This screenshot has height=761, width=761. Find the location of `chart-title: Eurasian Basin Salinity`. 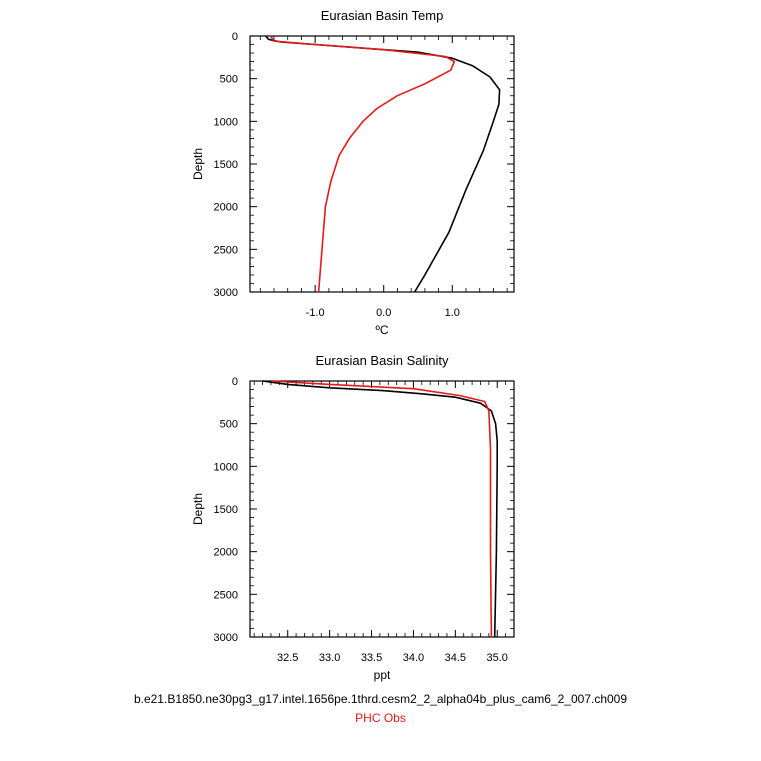

chart-title: Eurasian Basin Salinity is located at coordinates (382, 360).